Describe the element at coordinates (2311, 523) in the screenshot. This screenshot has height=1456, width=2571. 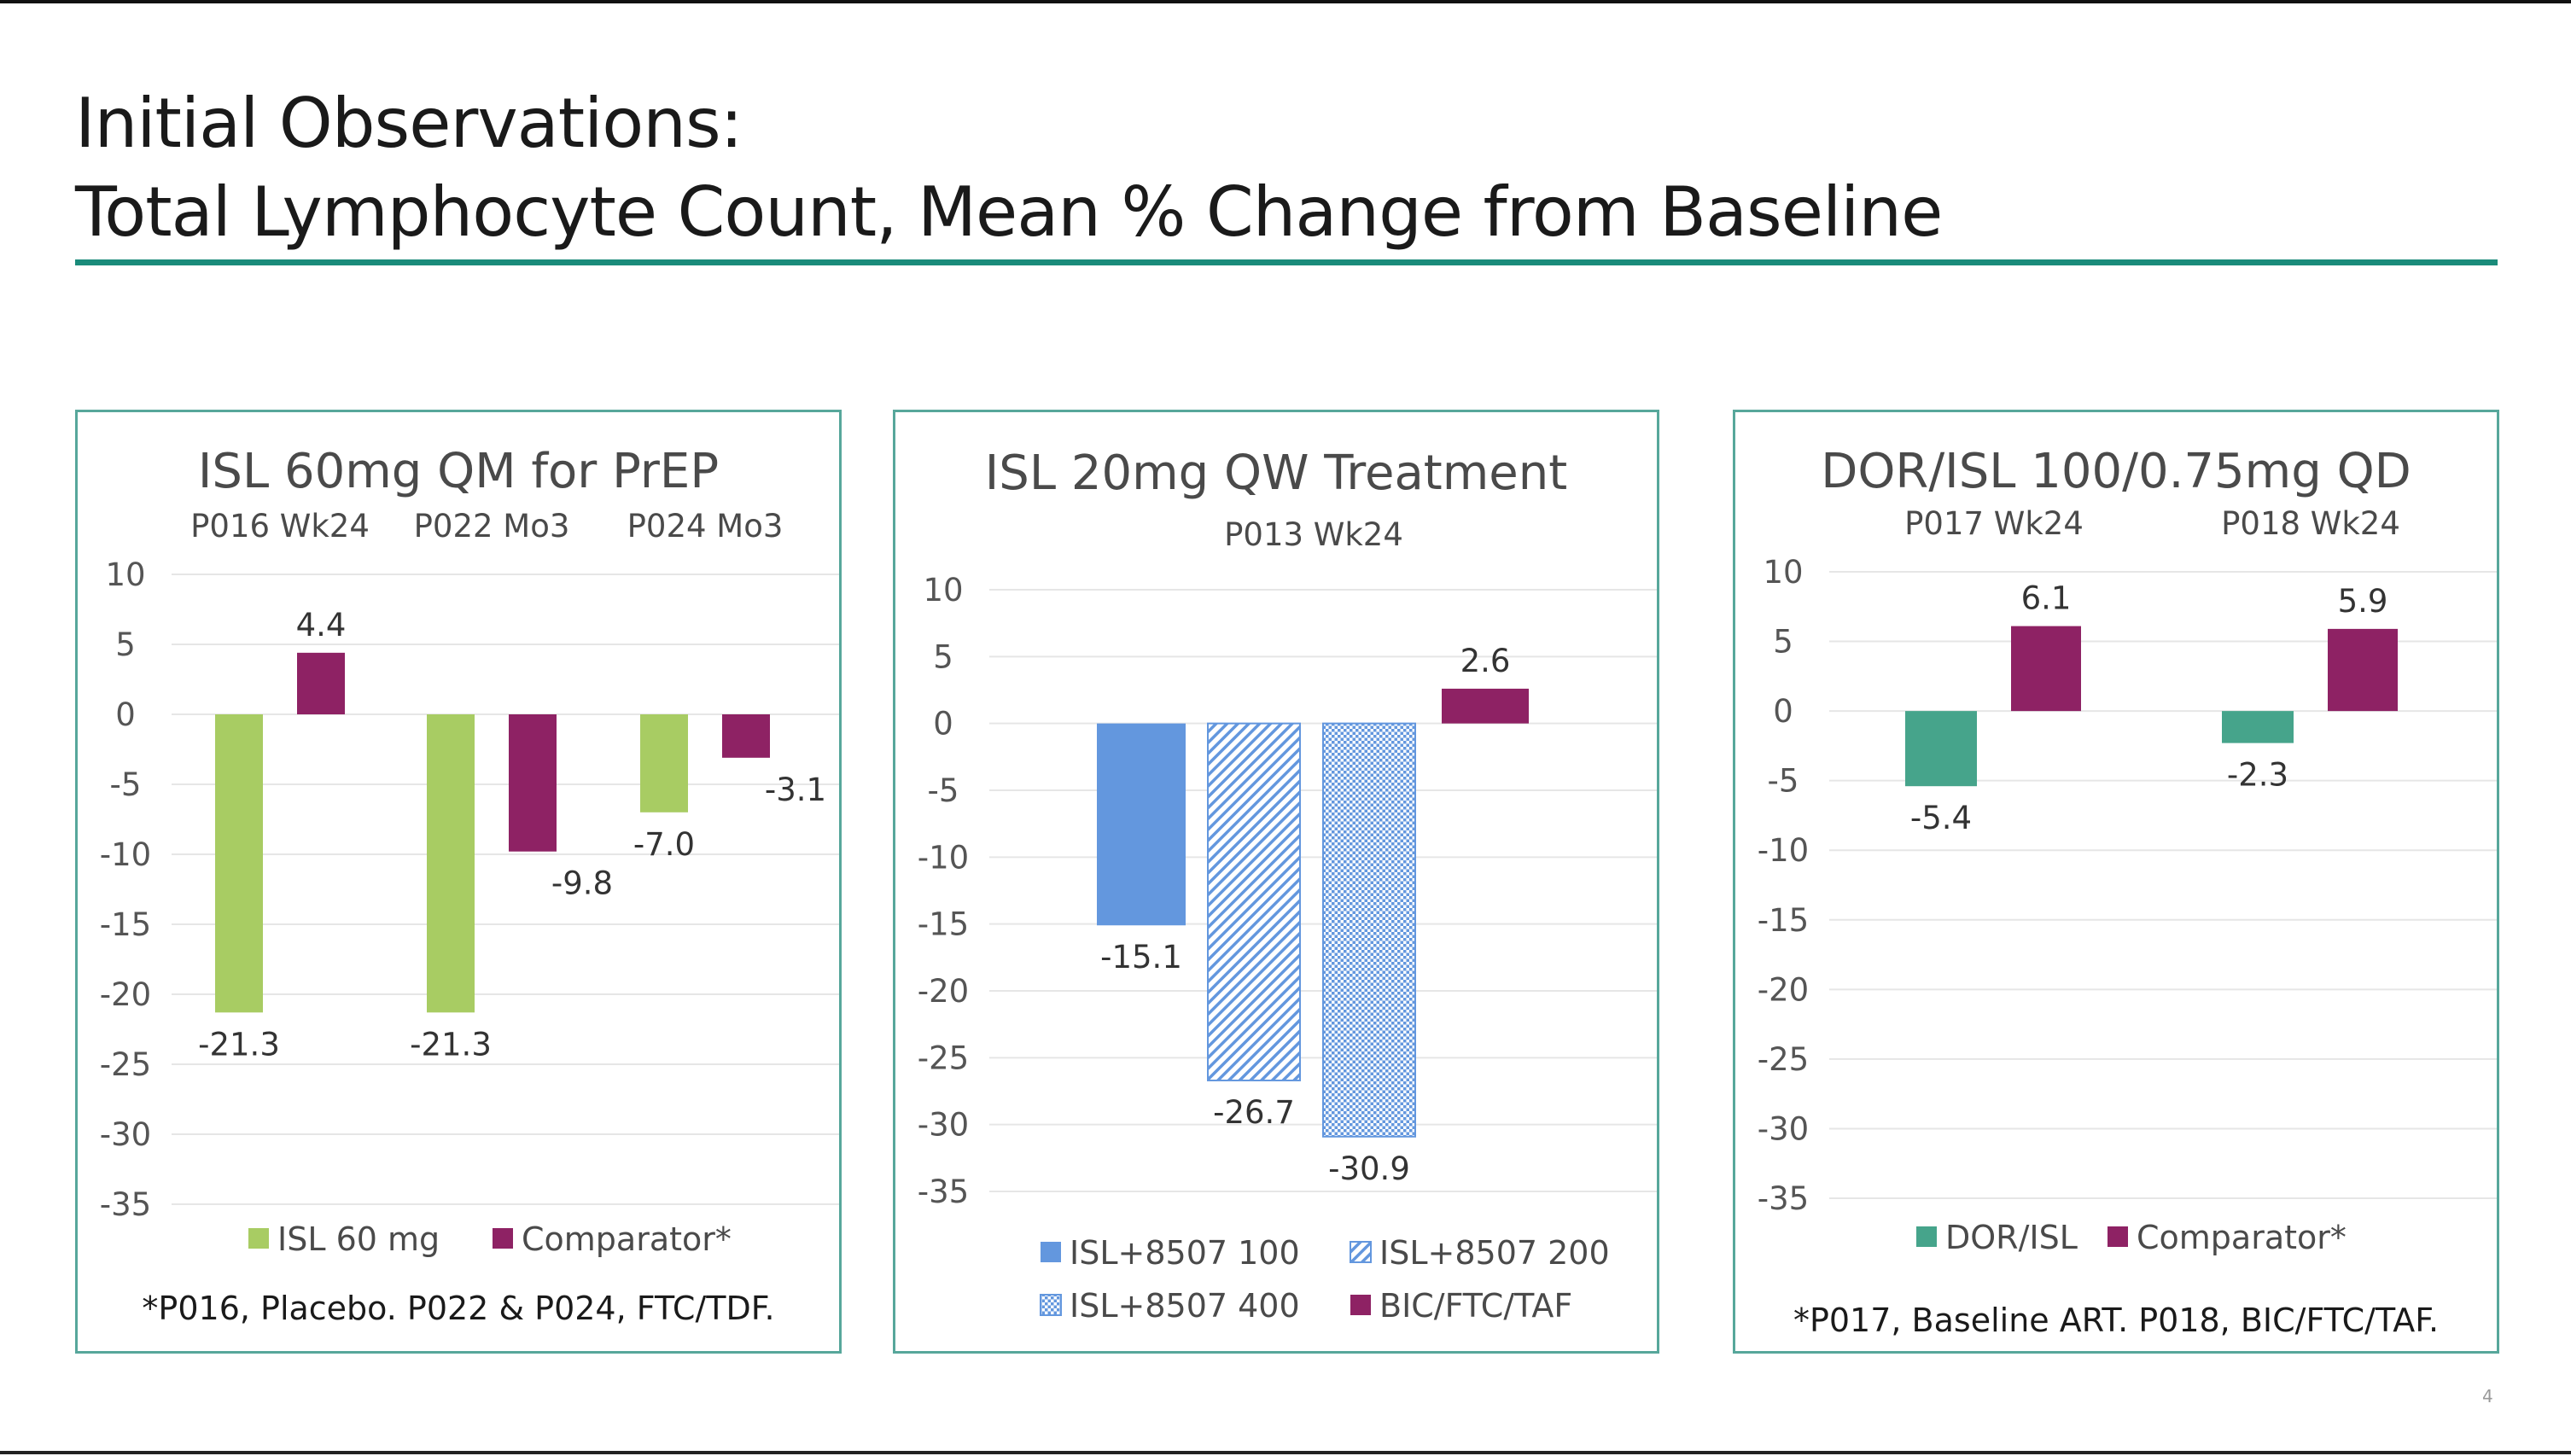
I see `category-label-p018-wk24: P018 Wk24` at that location.